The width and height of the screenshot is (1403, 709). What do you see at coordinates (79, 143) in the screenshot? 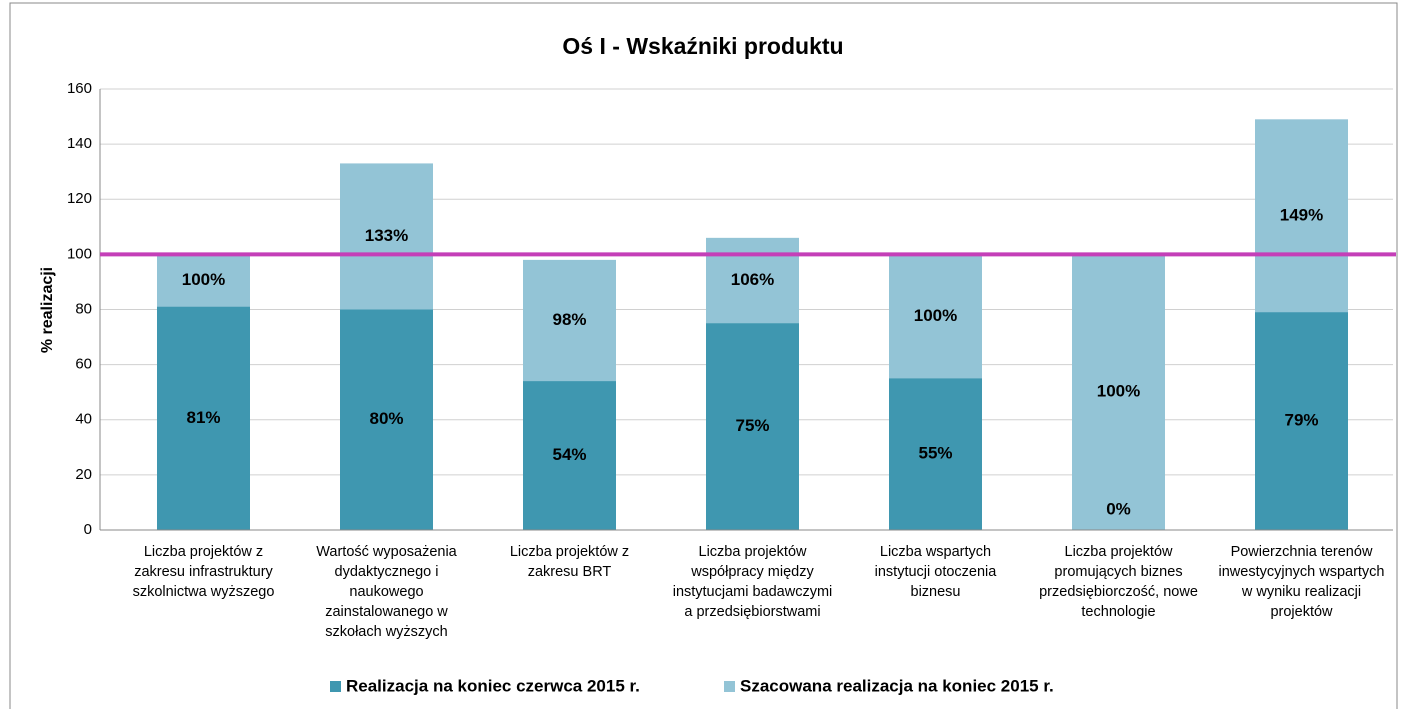
I see `y-tick-label: 140` at bounding box center [79, 143].